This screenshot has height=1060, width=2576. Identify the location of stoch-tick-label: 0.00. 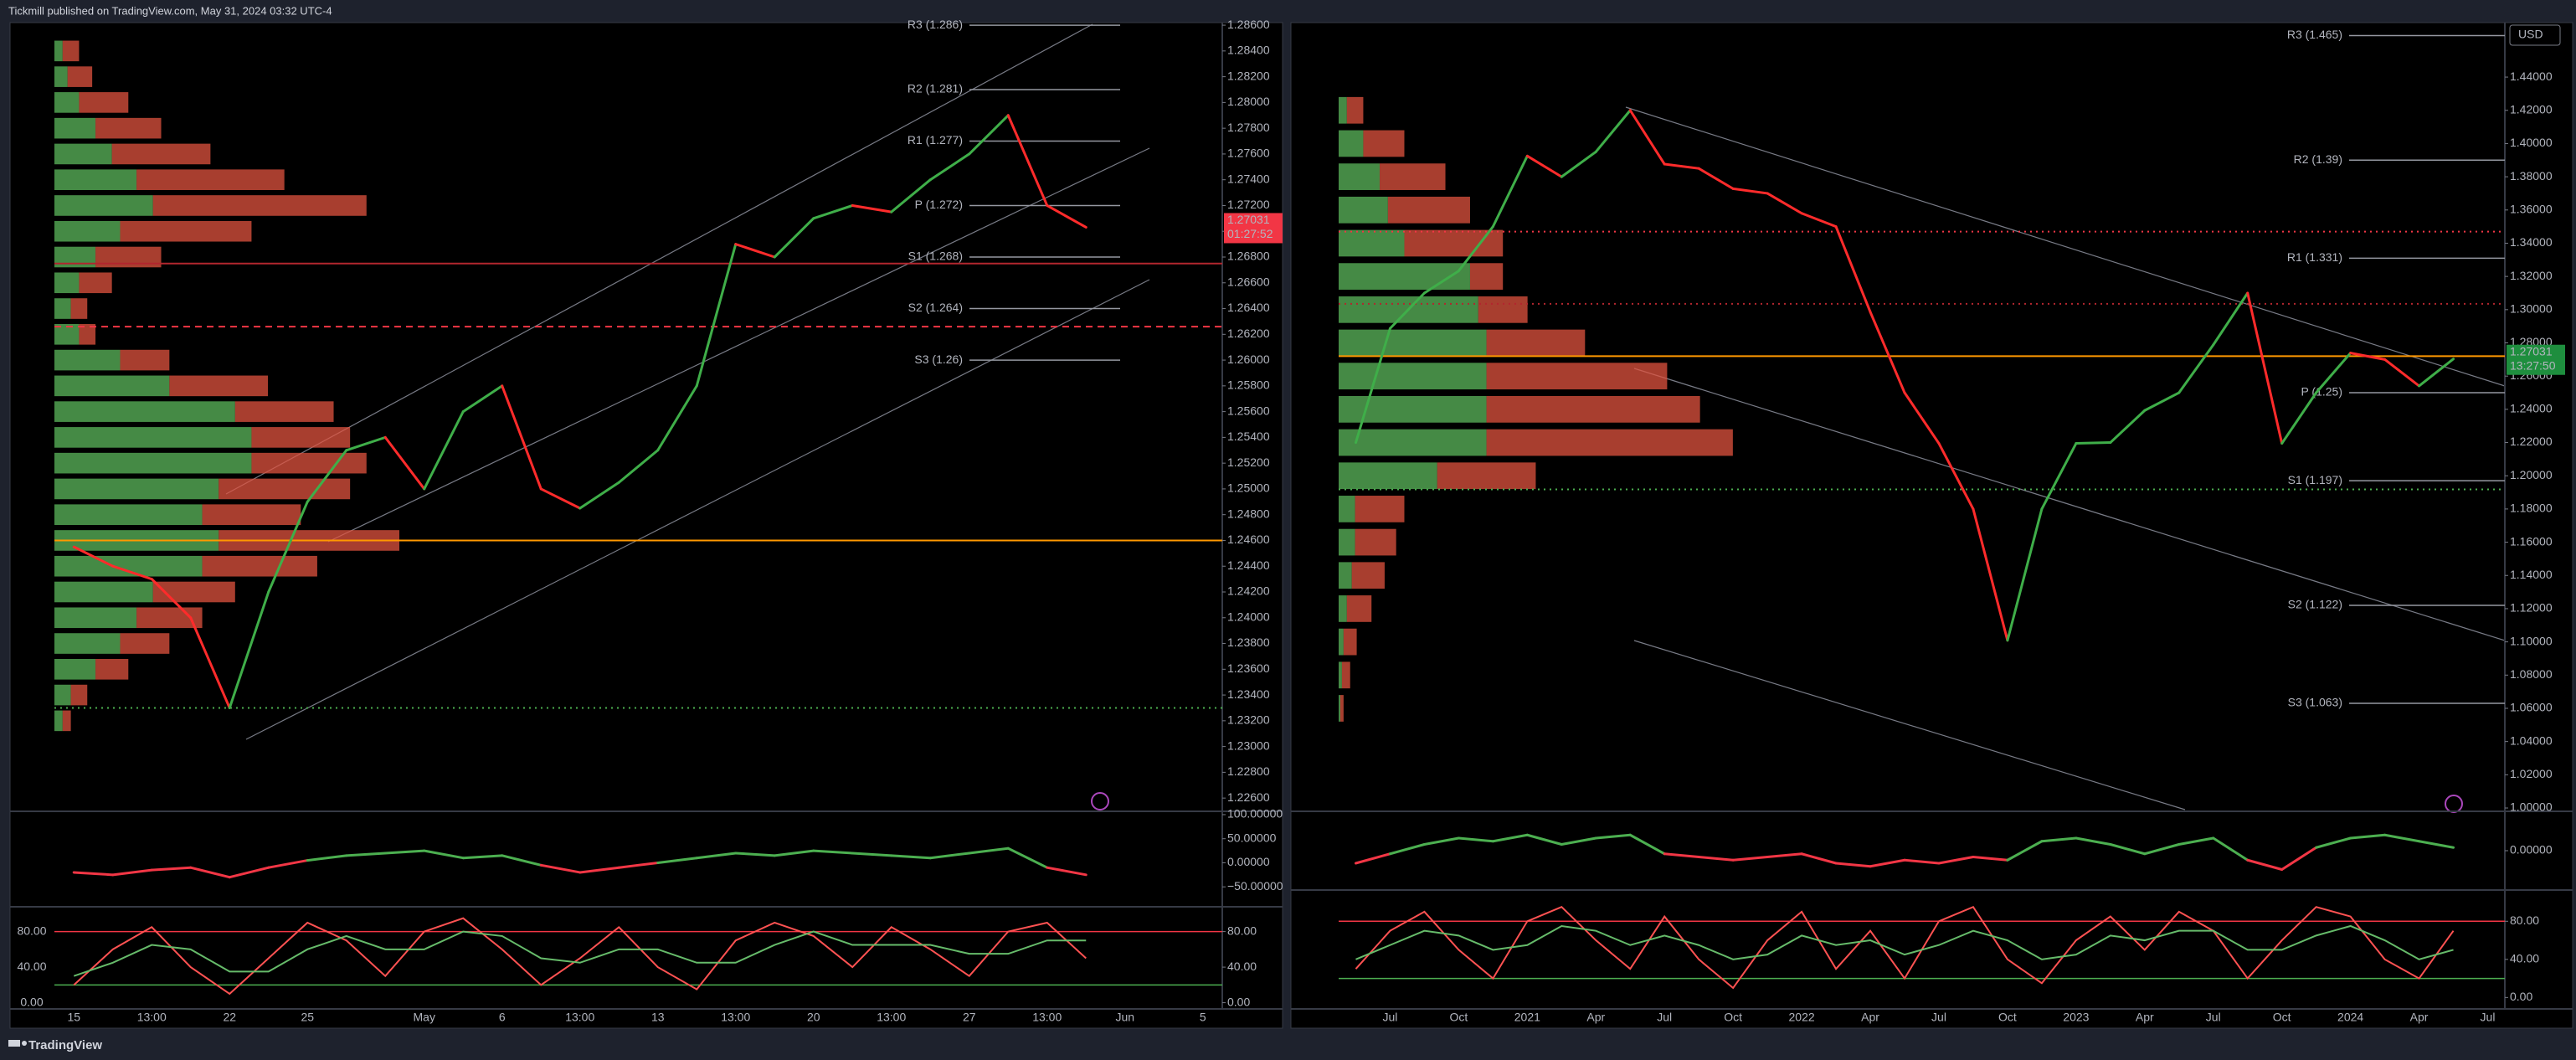
(2521, 997).